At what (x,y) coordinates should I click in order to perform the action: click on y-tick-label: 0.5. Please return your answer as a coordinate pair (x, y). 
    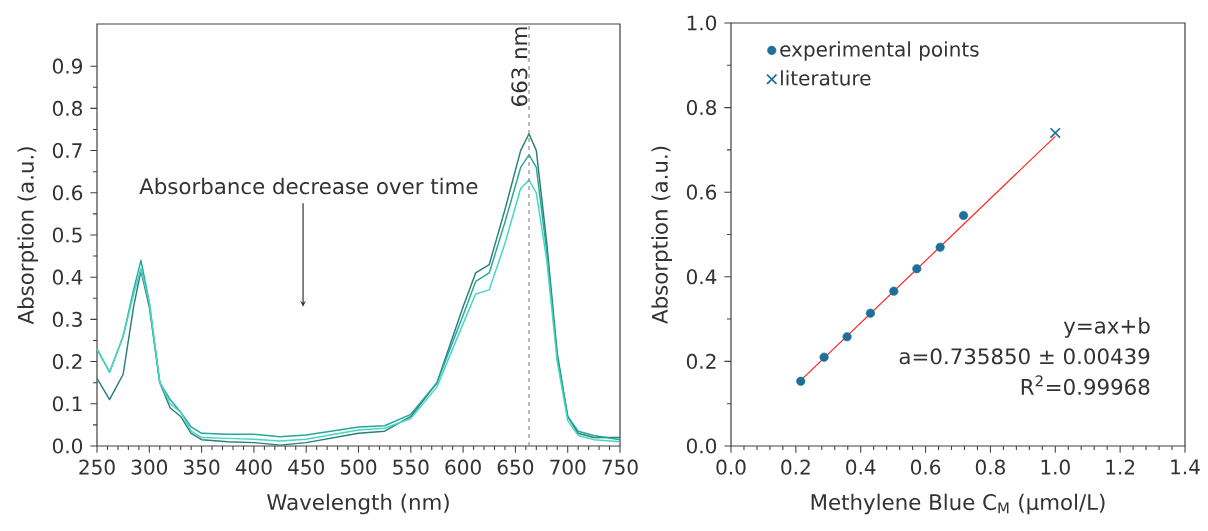
    Looking at the image, I should click on (67, 235).